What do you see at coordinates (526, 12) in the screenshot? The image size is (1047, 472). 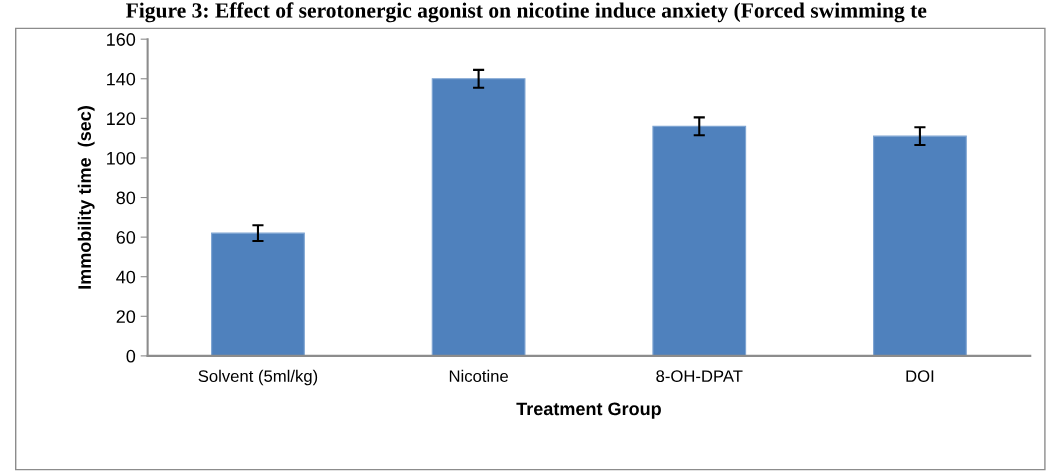 I see `chart-title: Figure 3: Effect of serotonergic agonist on nicotine induce anxiety (Forced swimming te` at bounding box center [526, 12].